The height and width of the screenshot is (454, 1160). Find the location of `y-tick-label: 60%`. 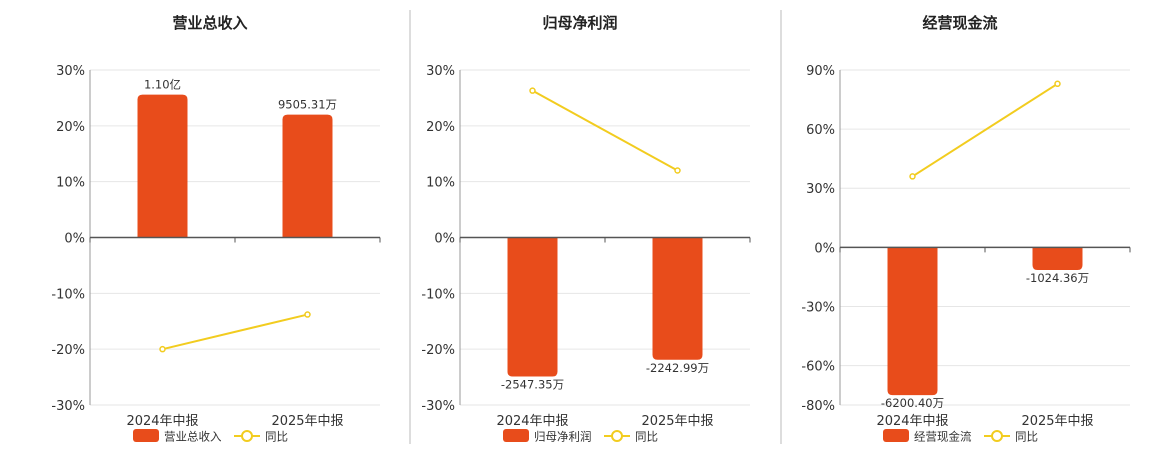

y-tick-label: 60% is located at coordinates (820, 130).